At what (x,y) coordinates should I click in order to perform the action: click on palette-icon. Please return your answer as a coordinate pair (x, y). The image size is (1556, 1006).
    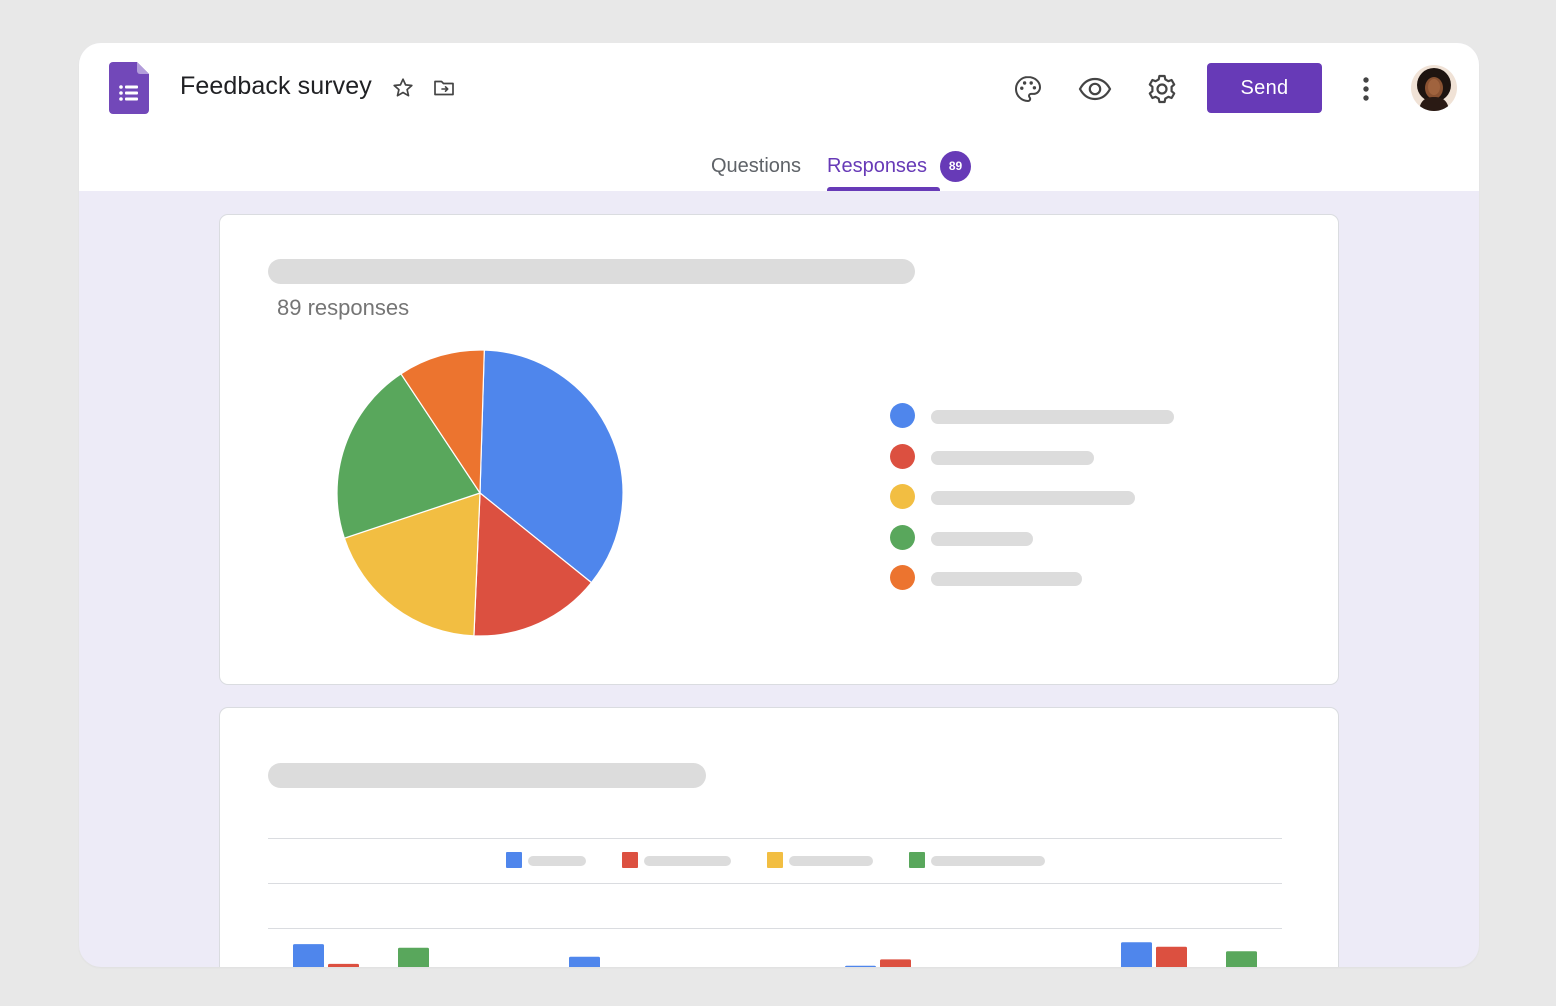
    Looking at the image, I should click on (1028, 89).